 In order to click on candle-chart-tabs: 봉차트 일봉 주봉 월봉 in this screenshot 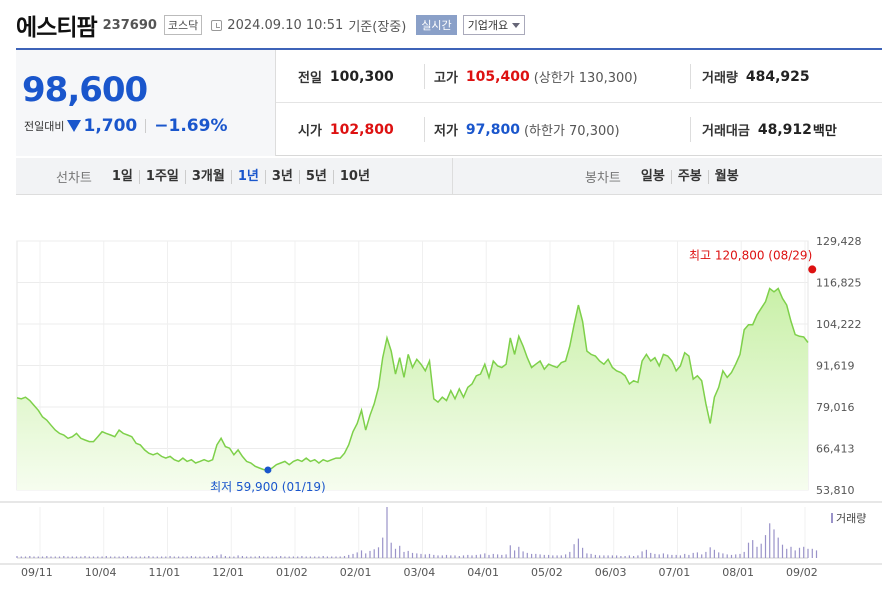, I will do `click(665, 176)`.